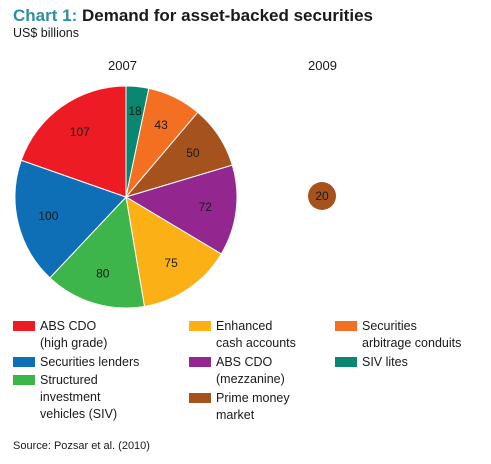 The height and width of the screenshot is (464, 491). I want to click on legend-label: Securities arbitrage conduits, so click(412, 334).